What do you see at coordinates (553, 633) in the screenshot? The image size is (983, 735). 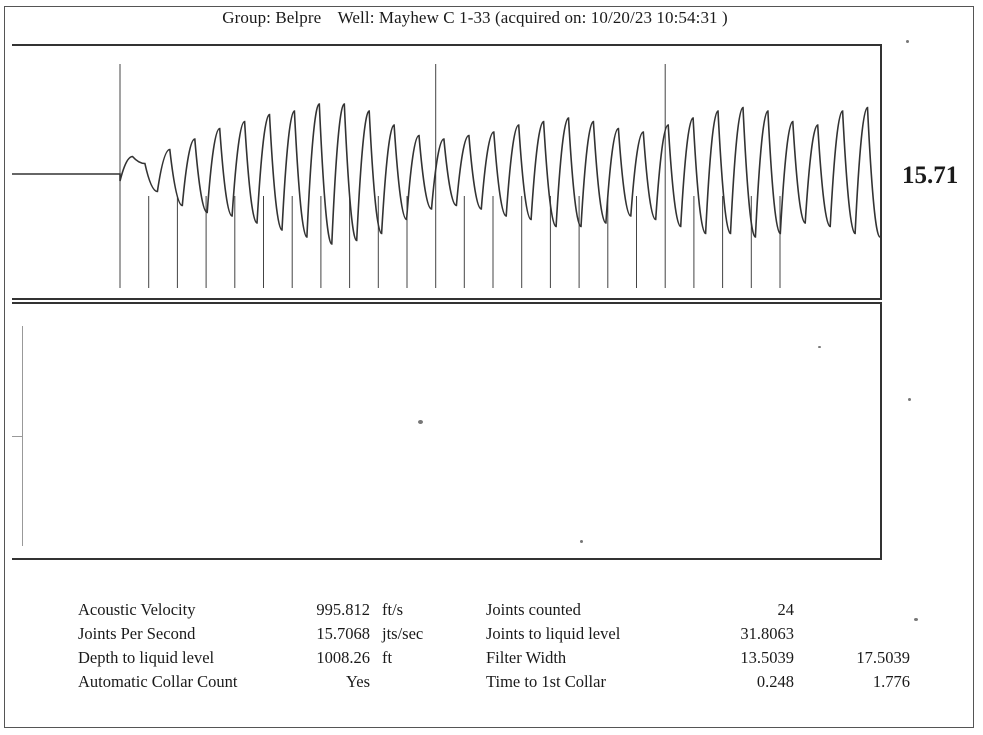 I see `result-label-2: Joints to liquid level` at bounding box center [553, 633].